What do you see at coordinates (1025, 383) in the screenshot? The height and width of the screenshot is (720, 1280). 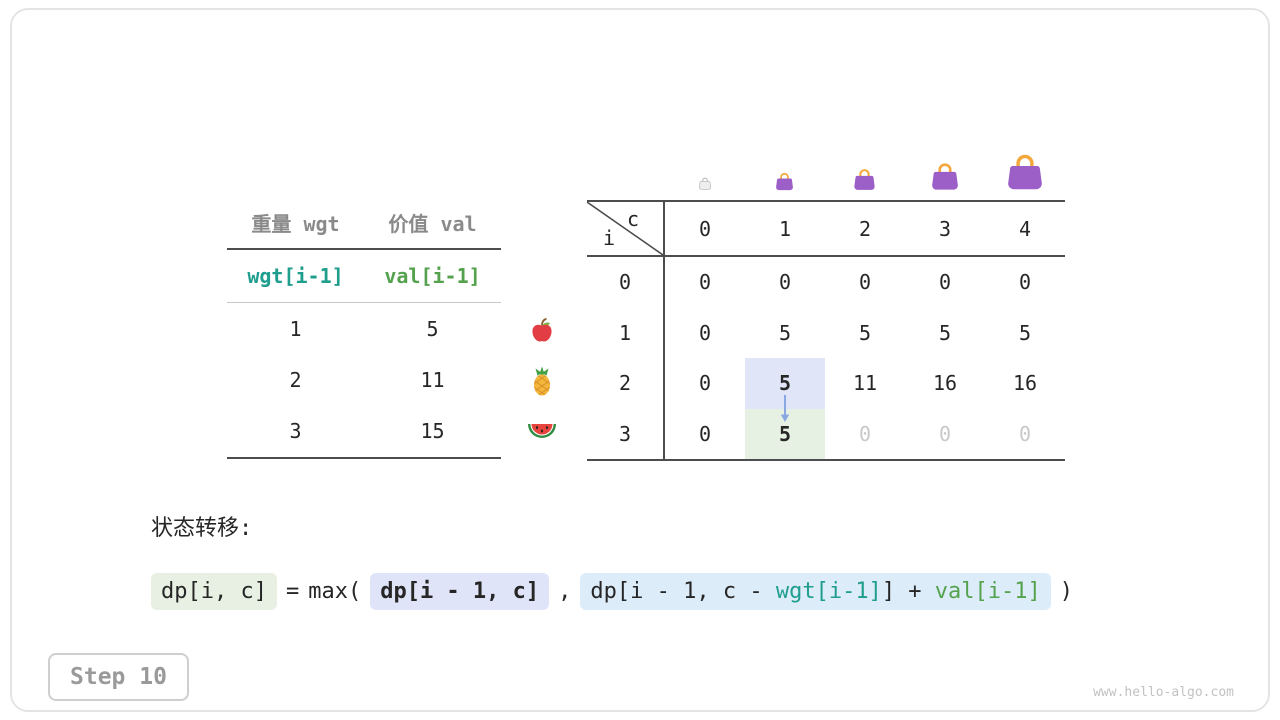 I see `dp-cell-r2c4: 16` at bounding box center [1025, 383].